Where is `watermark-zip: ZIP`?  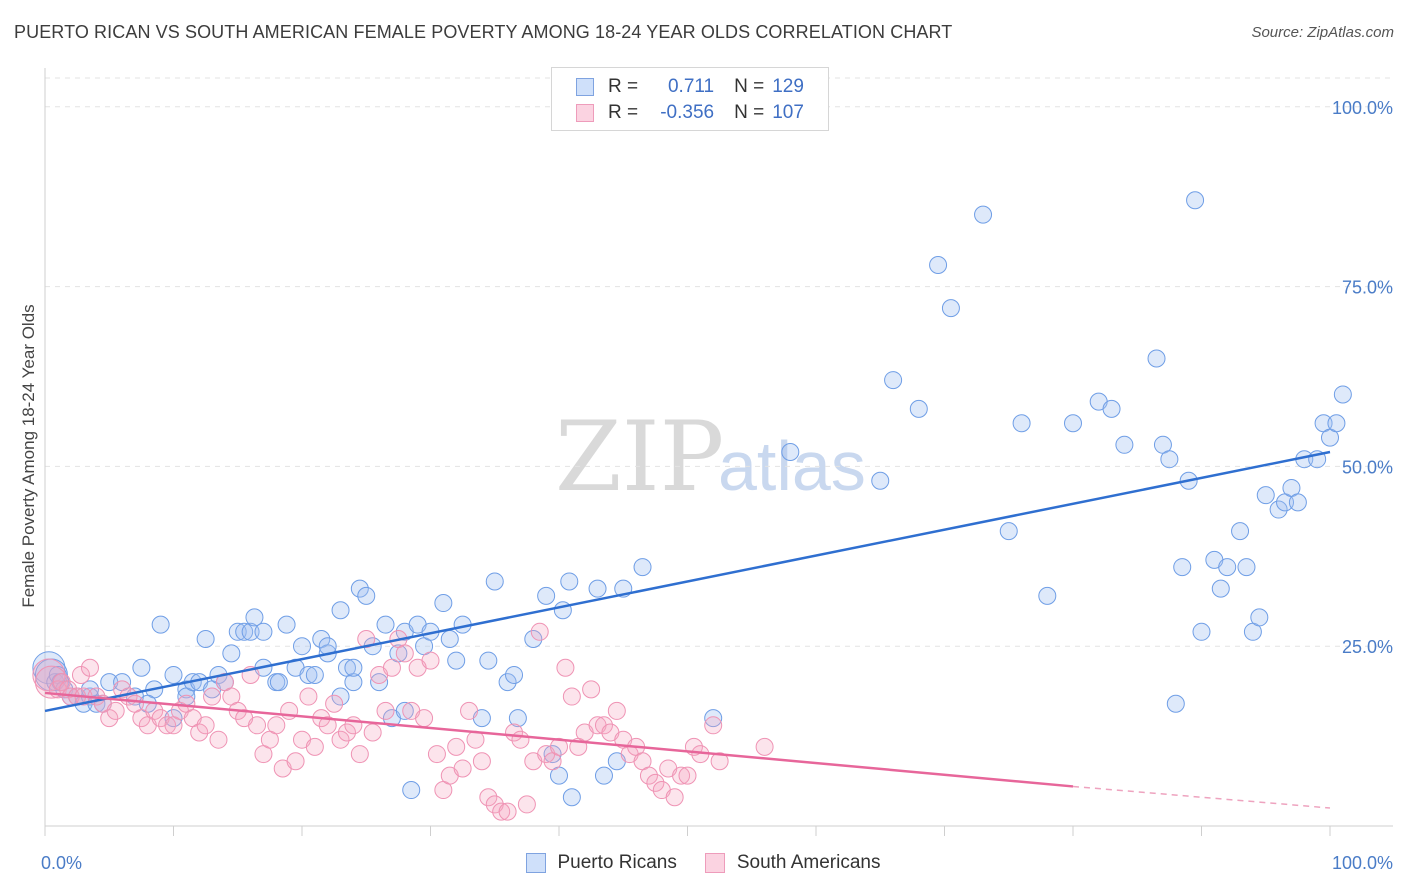 watermark-zip: ZIP is located at coordinates (639, 457).